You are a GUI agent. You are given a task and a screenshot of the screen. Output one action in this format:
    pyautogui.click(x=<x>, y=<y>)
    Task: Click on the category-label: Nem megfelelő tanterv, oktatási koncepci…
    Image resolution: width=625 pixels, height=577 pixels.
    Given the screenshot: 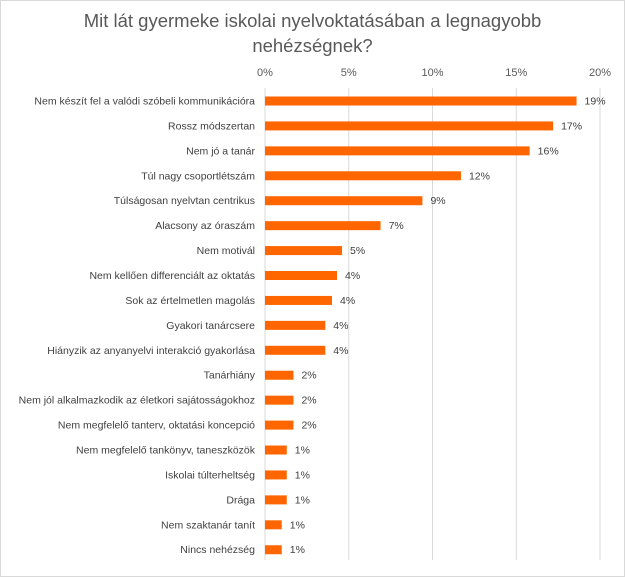 What is the action you would take?
    pyautogui.click(x=156, y=426)
    